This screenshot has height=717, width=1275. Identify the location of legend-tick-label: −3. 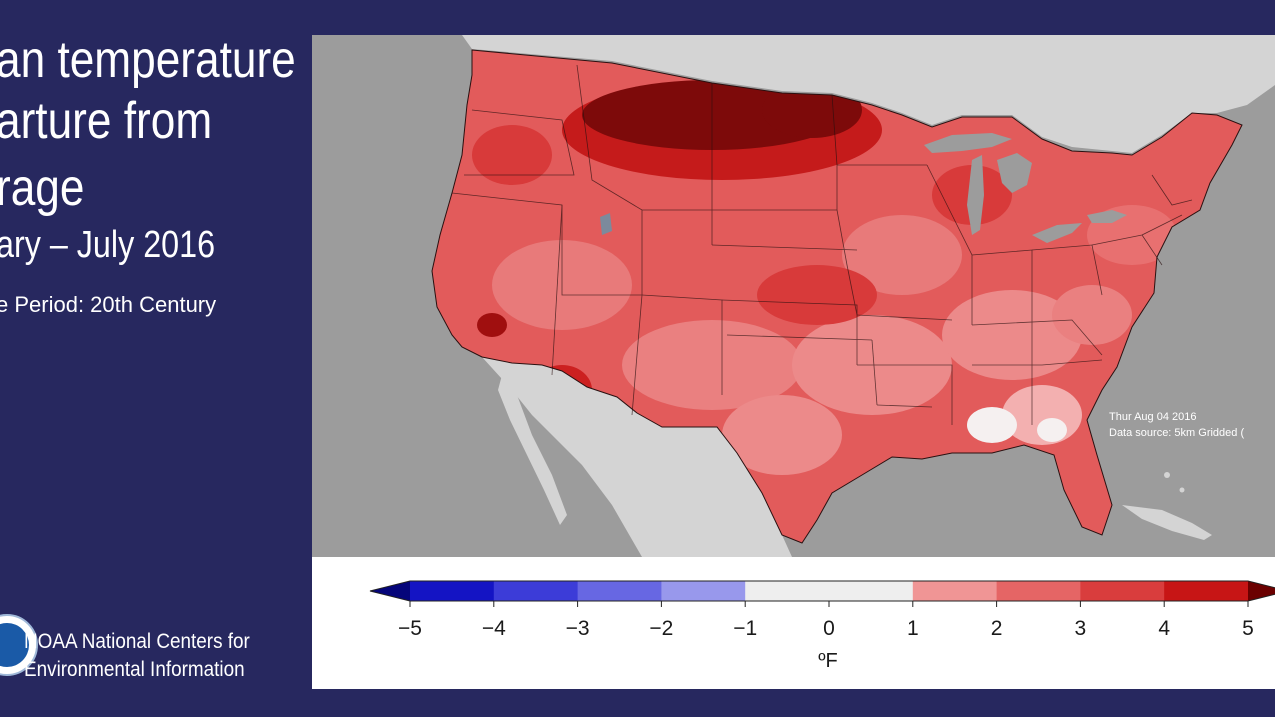
(577, 628).